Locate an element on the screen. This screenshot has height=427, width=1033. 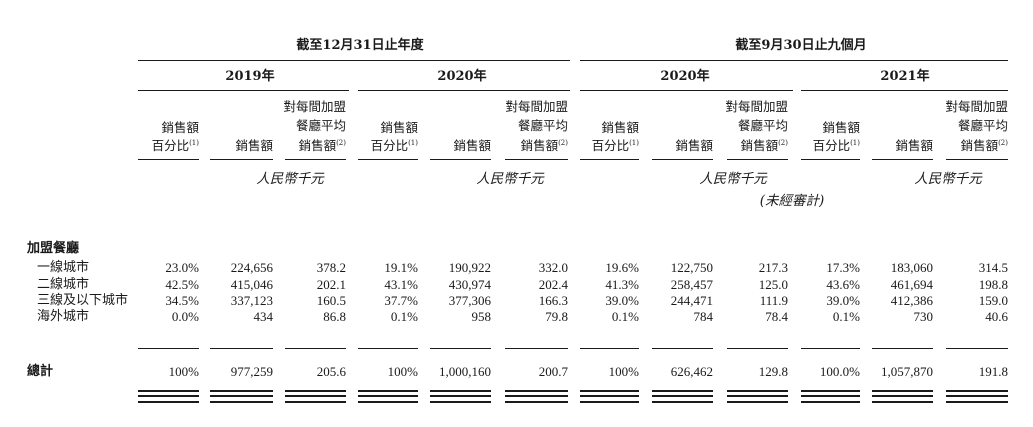
row-label: 二線城市 is located at coordinates (63, 284).